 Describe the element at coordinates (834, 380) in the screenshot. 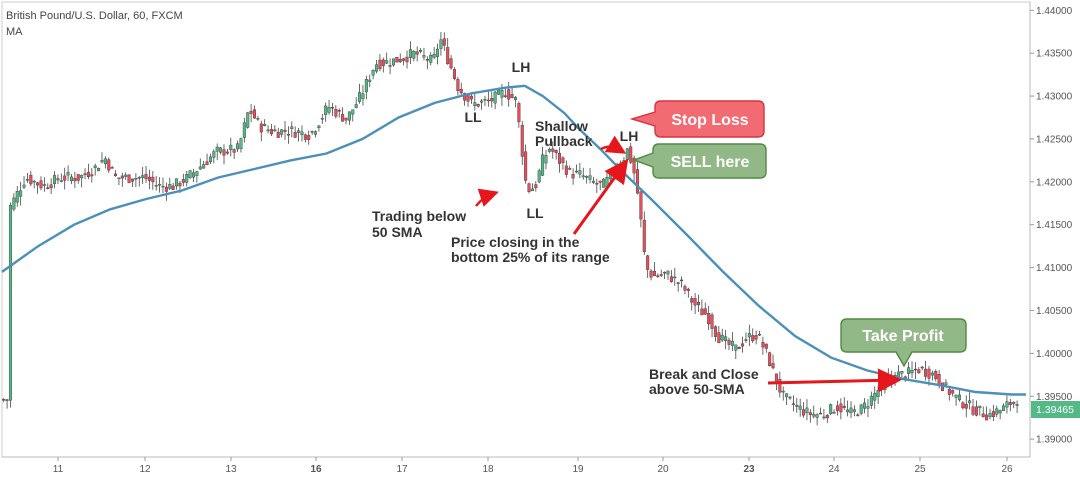

I see `break-close-arrow` at that location.